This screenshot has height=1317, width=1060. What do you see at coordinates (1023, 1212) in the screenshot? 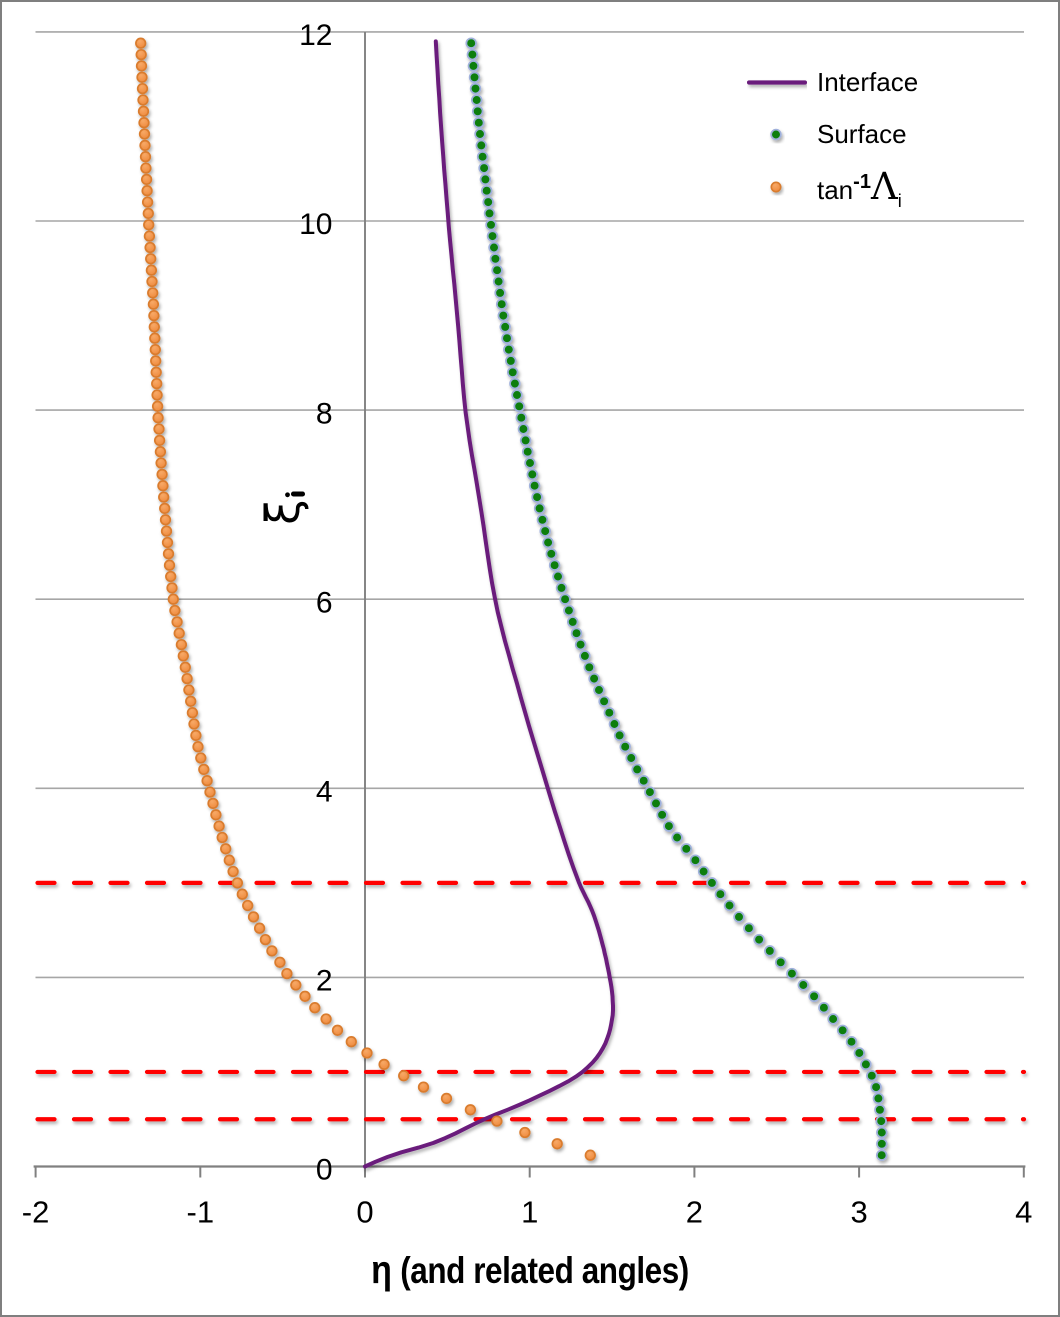
I see `x-tick-label: 4` at bounding box center [1023, 1212].